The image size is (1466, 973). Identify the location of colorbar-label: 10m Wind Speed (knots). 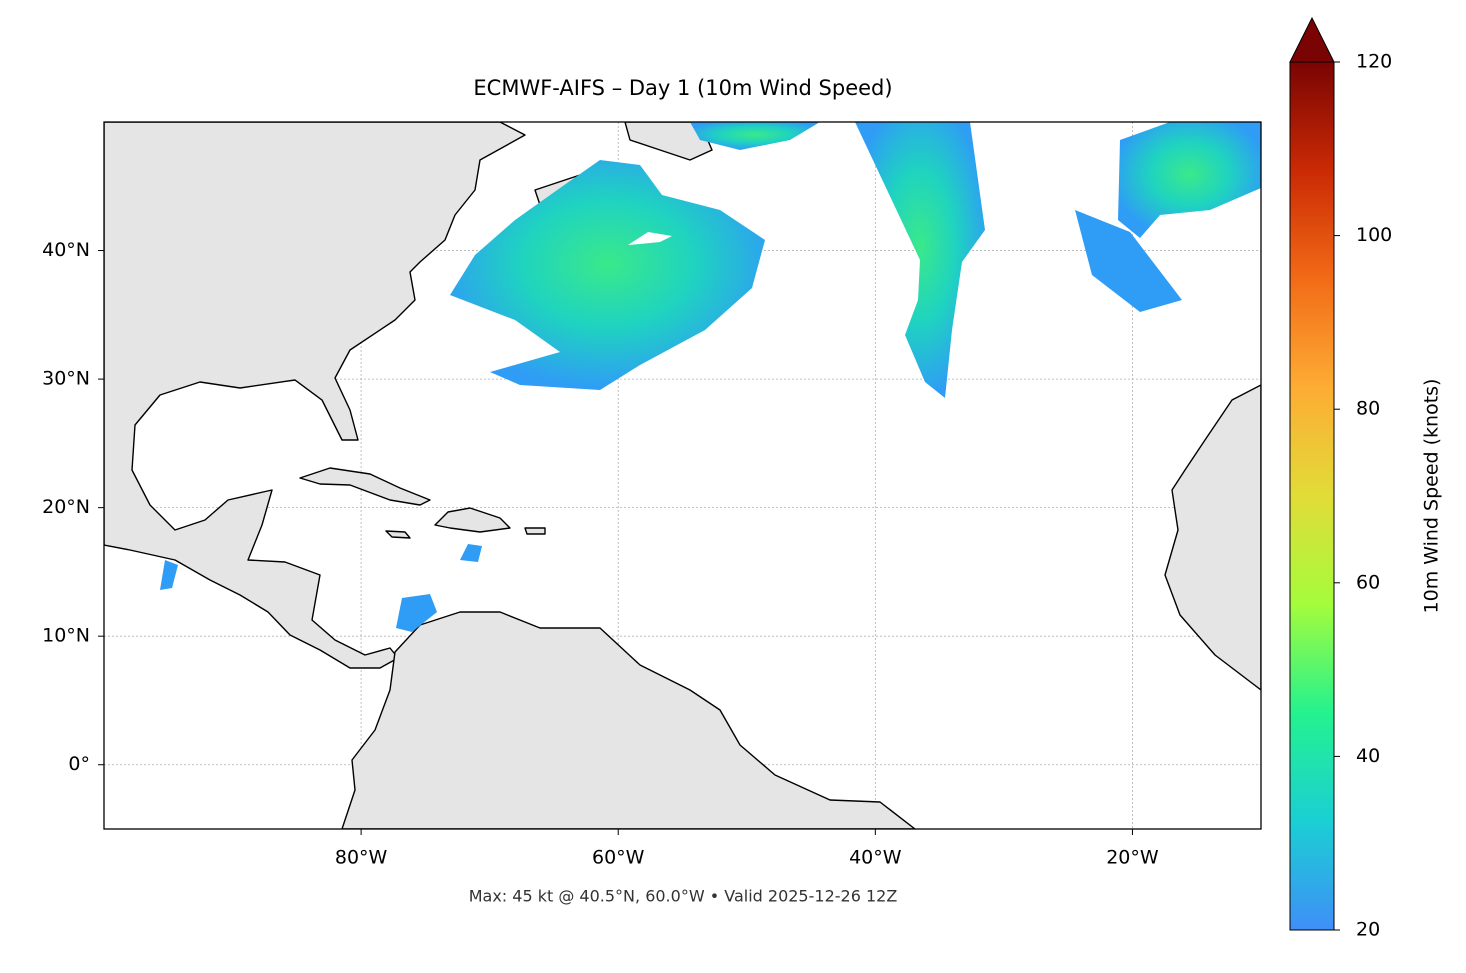
(1432, 496).